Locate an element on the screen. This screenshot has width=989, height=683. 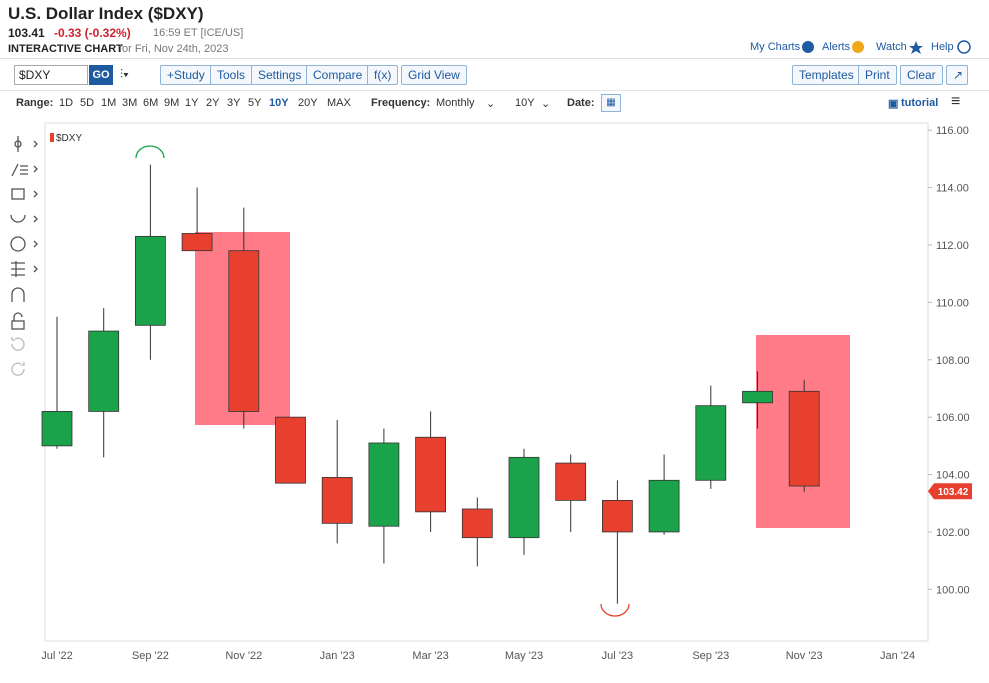
toolbar-button: Templates is located at coordinates (826, 75).